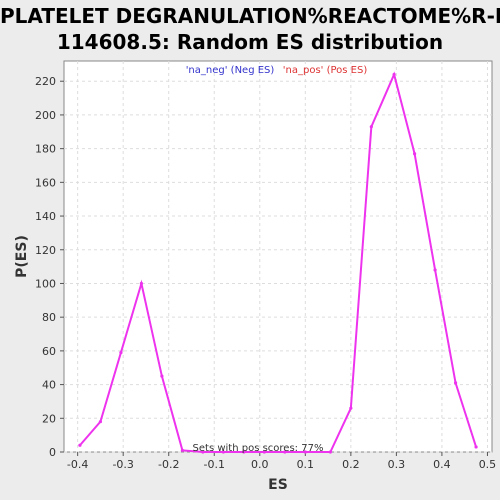  Describe the element at coordinates (49, 418) in the screenshot. I see `y-tick-label: 20` at that location.